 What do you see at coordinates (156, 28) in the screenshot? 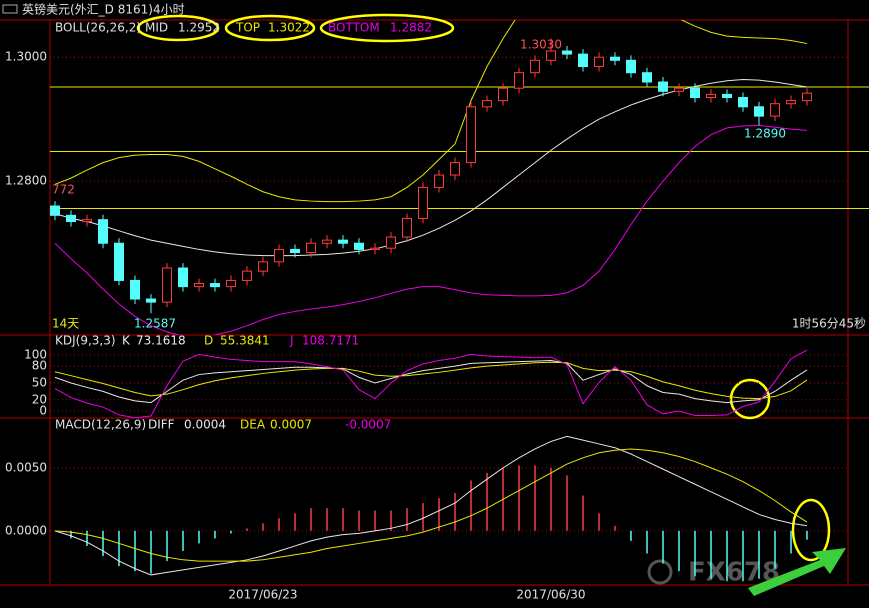
I see `legend-name: MID` at bounding box center [156, 28].